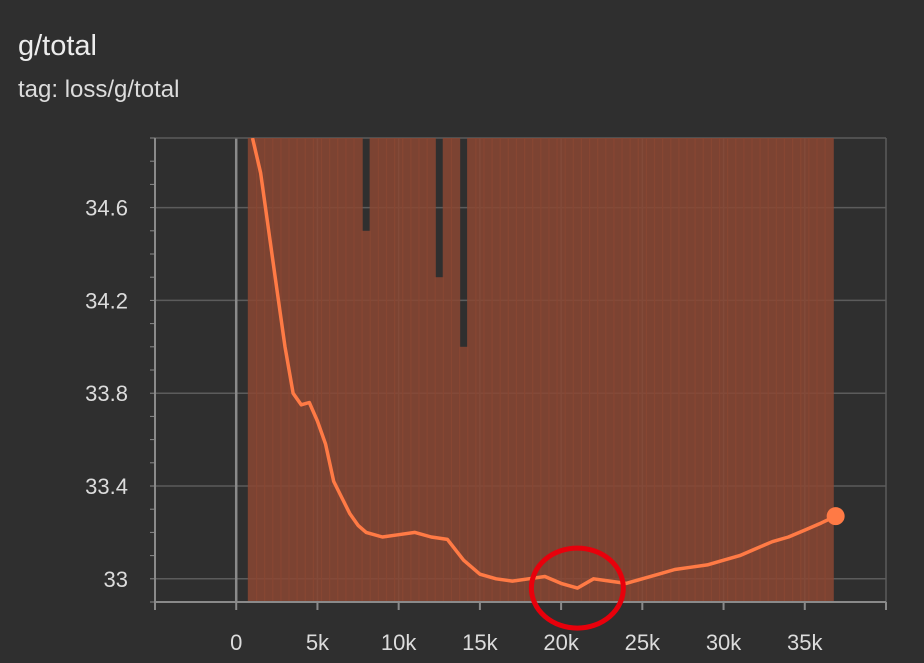 The width and height of the screenshot is (924, 663). I want to click on x-tick-label: 25k, so click(643, 642).